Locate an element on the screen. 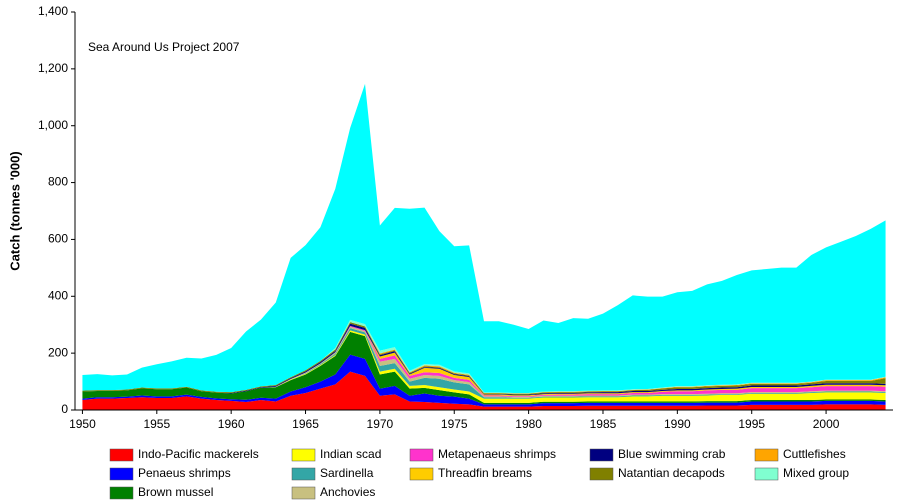 This screenshot has height=504, width=899. annotation: Sea Around Us Project 2007 is located at coordinates (164, 47).